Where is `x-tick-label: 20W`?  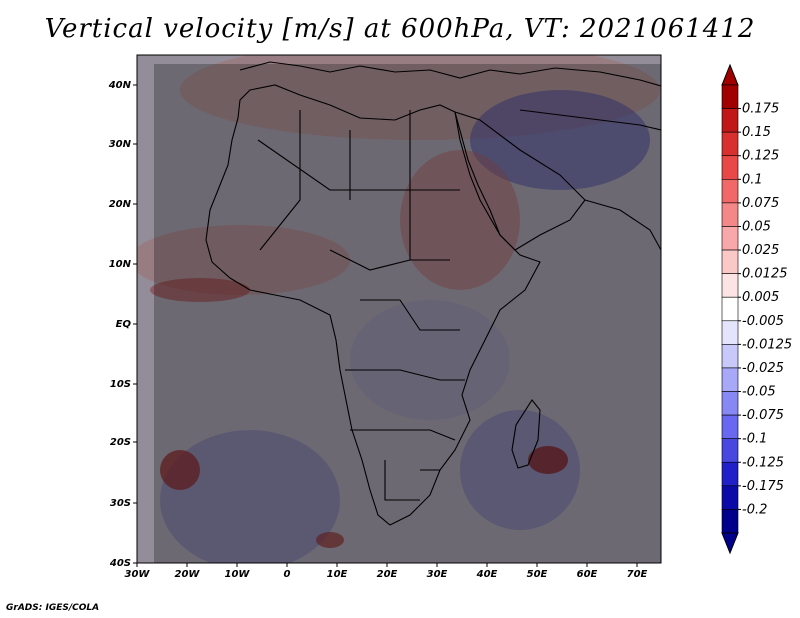 x-tick-label: 20W is located at coordinates (188, 574).